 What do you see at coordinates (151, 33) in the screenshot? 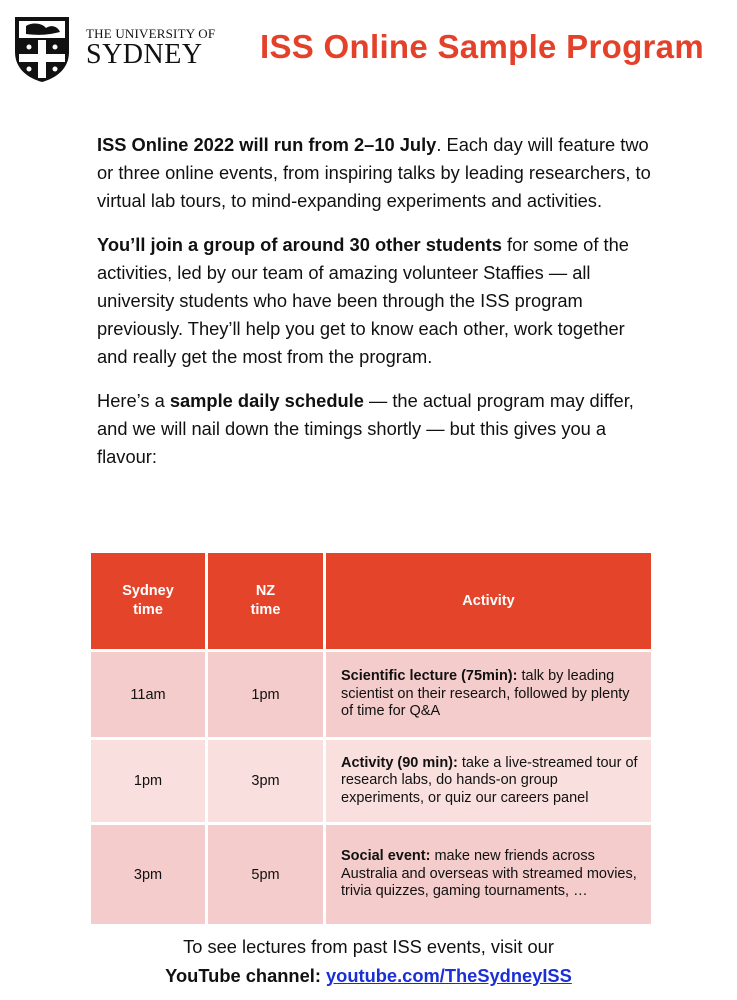
I see `logo-line1: THE UNIVERSITY OF` at bounding box center [151, 33].